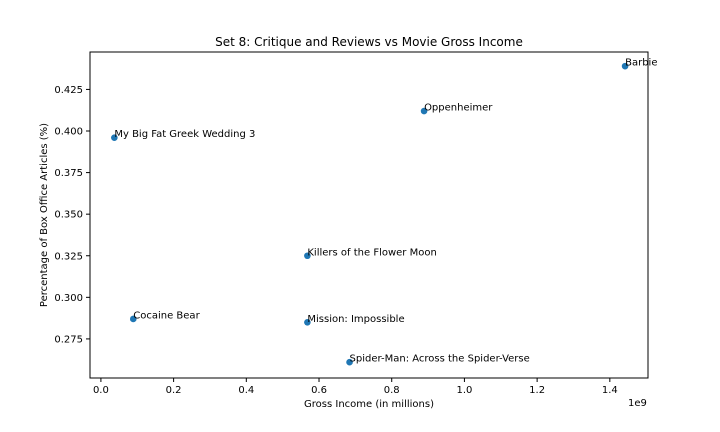  I want to click on y-tick-label: 0.425, so click(68, 90).